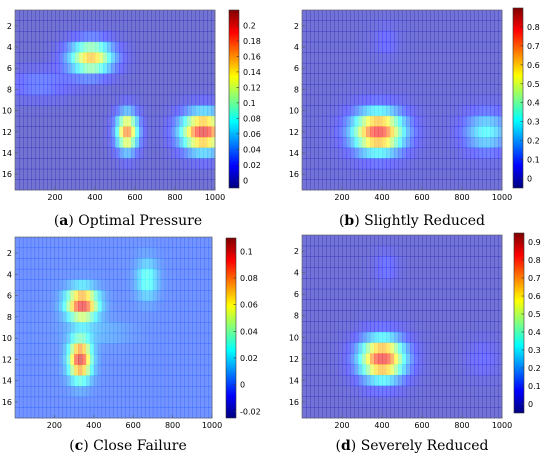 This screenshot has height=464, width=550. Describe the element at coordinates (402, 100) in the screenshot. I see `heatmap-b` at that location.